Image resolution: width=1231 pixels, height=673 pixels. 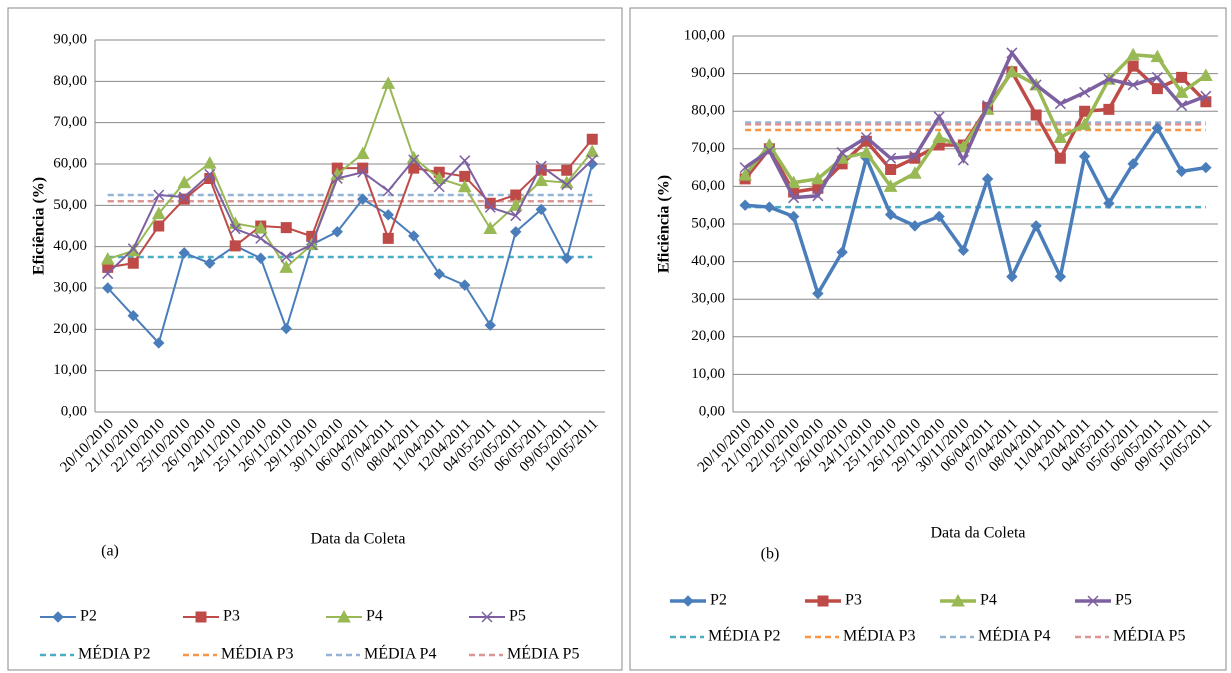 I want to click on y-tick-label: 60,00, so click(x=708, y=186).